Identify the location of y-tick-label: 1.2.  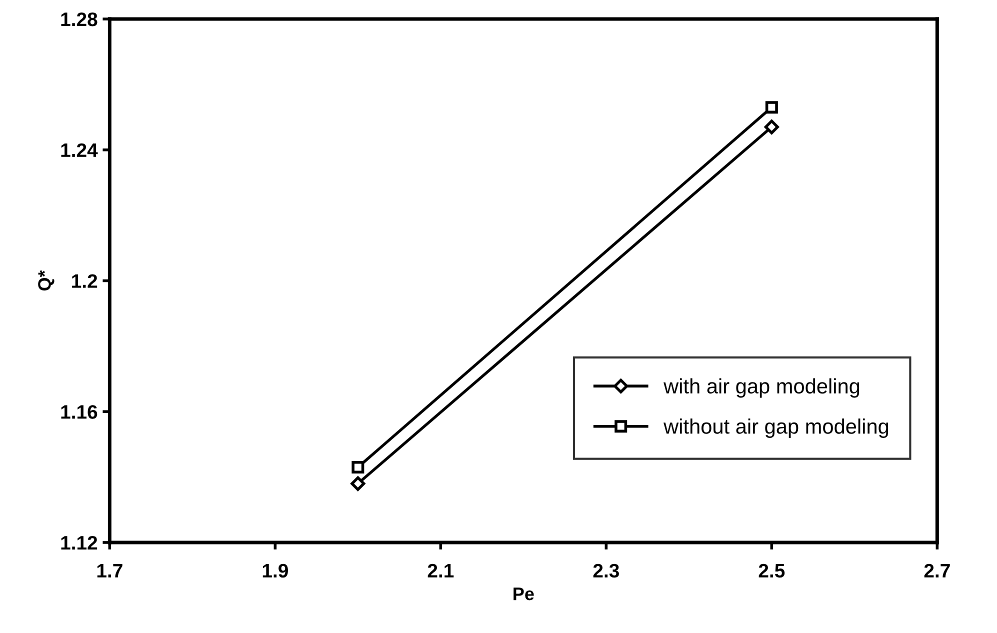
(85, 281).